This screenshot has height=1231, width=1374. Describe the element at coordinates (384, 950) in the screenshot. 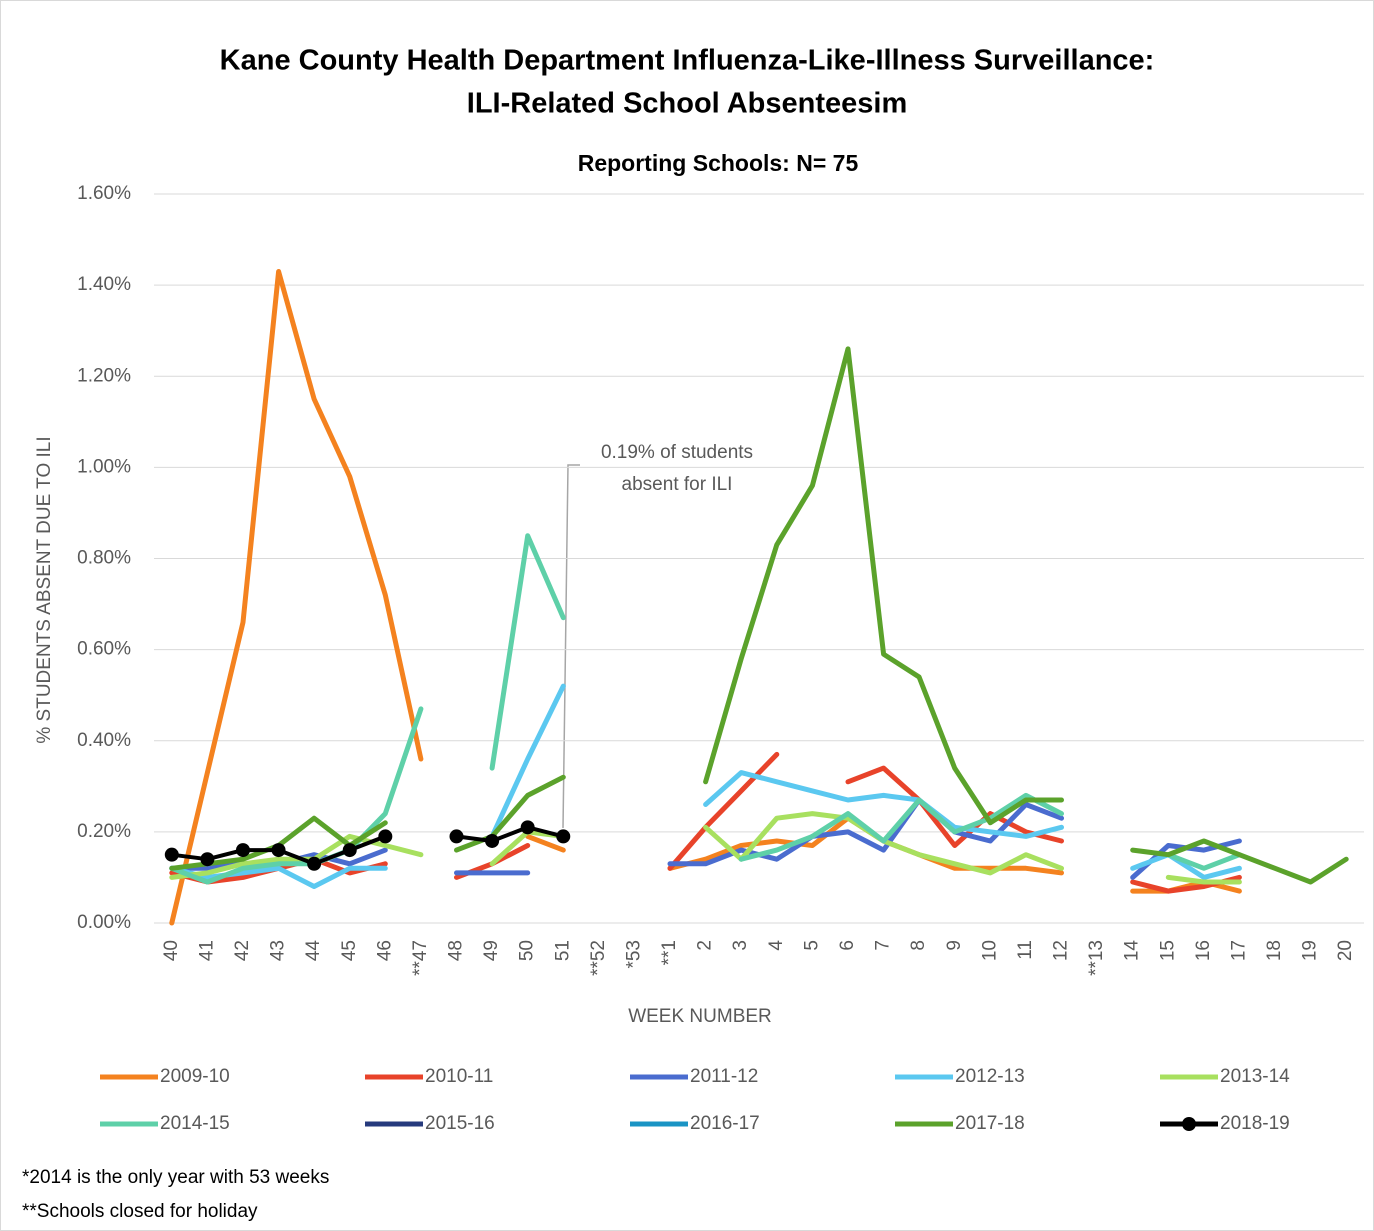

I see `x-tick-label: 46` at that location.